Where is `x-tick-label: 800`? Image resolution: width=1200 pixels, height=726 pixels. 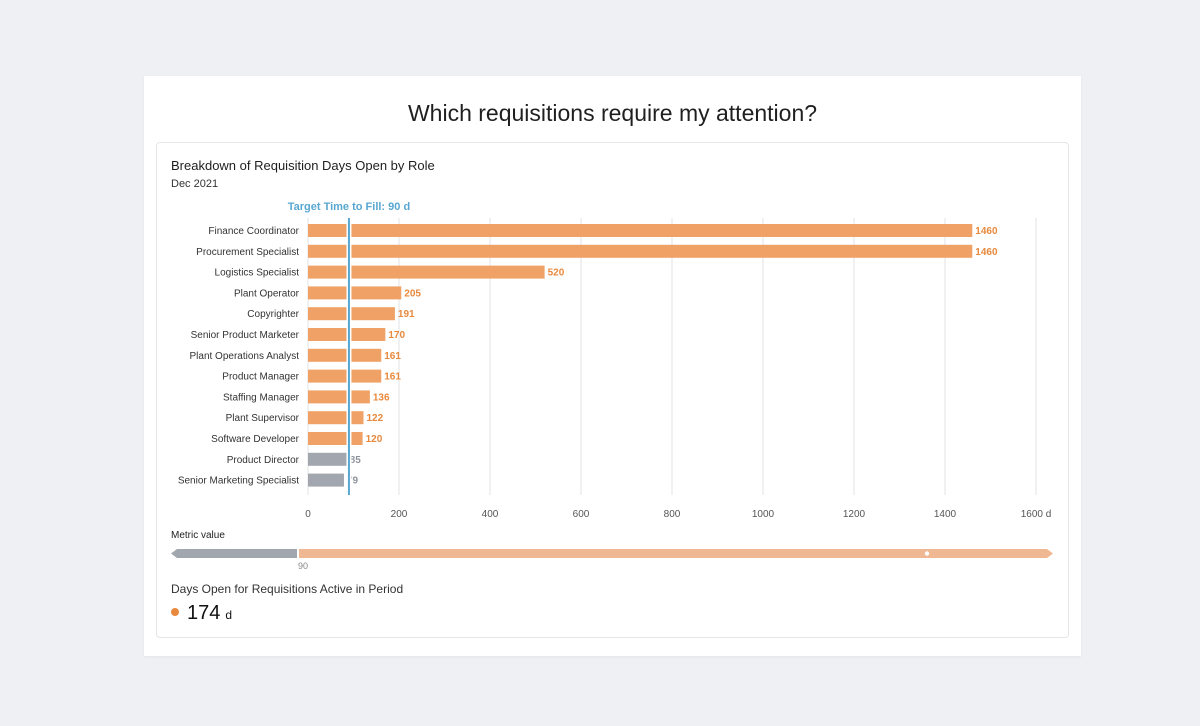
x-tick-label: 800 is located at coordinates (672, 514).